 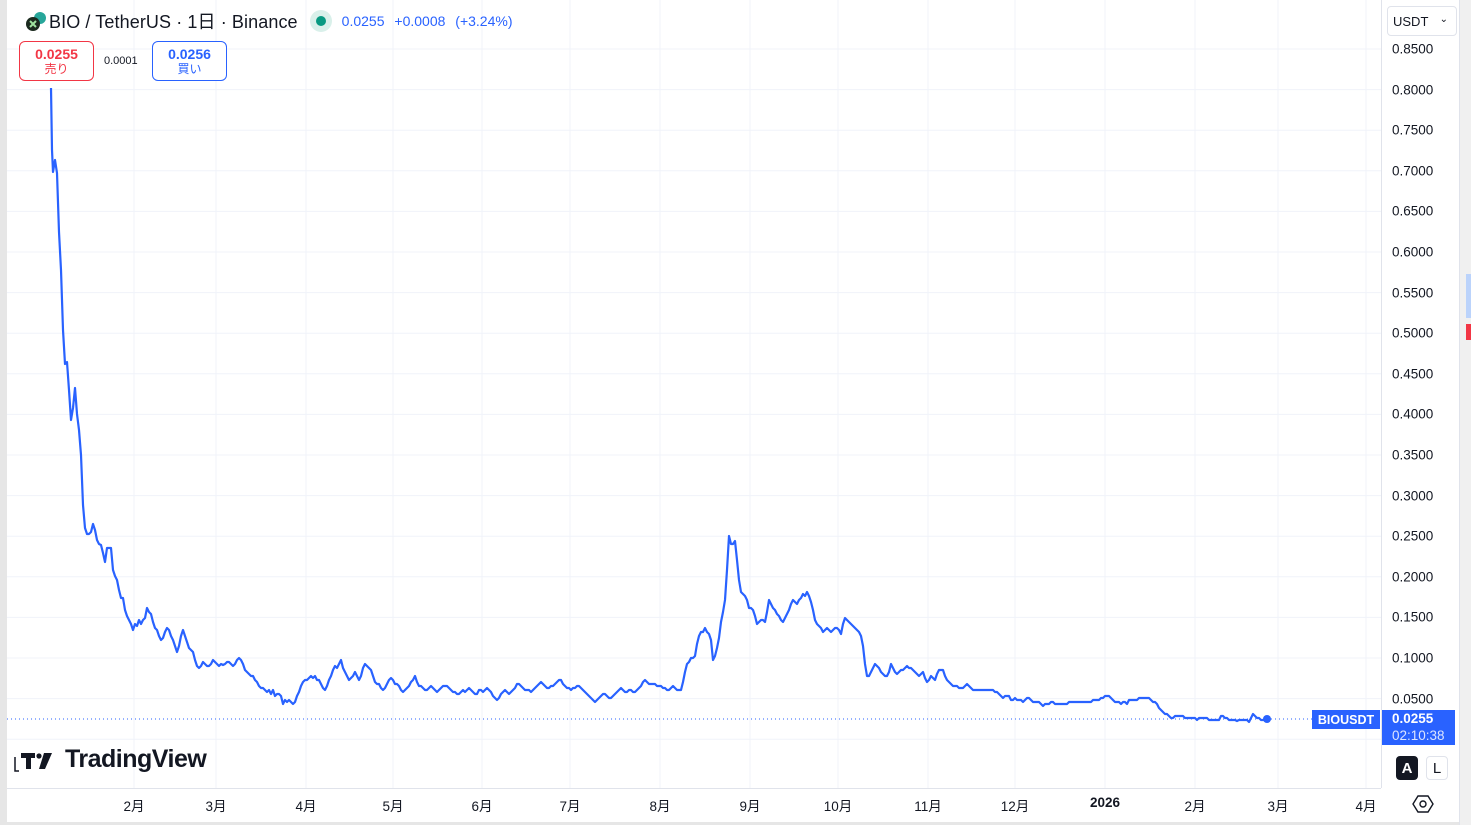 What do you see at coordinates (1437, 768) in the screenshot?
I see `log-scale-button: L` at bounding box center [1437, 768].